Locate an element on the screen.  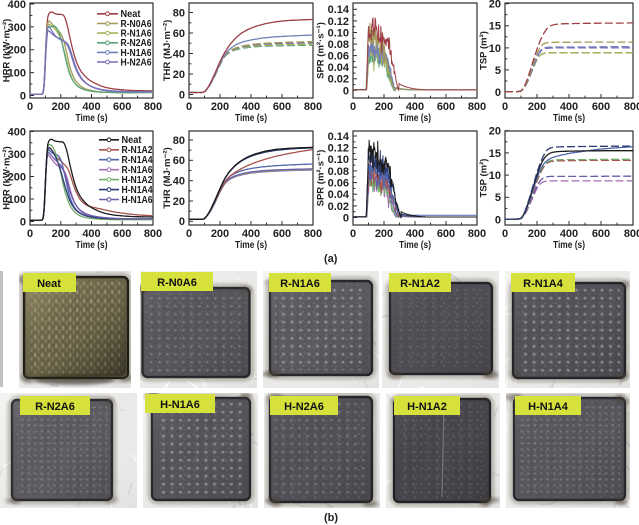
svg-text: HRR (kW·m⁻²) is located at coordinates (7, 178).